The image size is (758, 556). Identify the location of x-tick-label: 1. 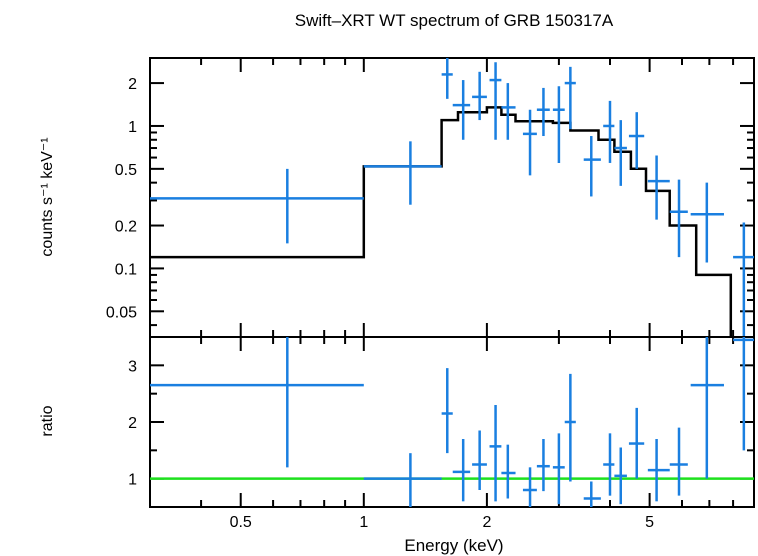
(363, 522).